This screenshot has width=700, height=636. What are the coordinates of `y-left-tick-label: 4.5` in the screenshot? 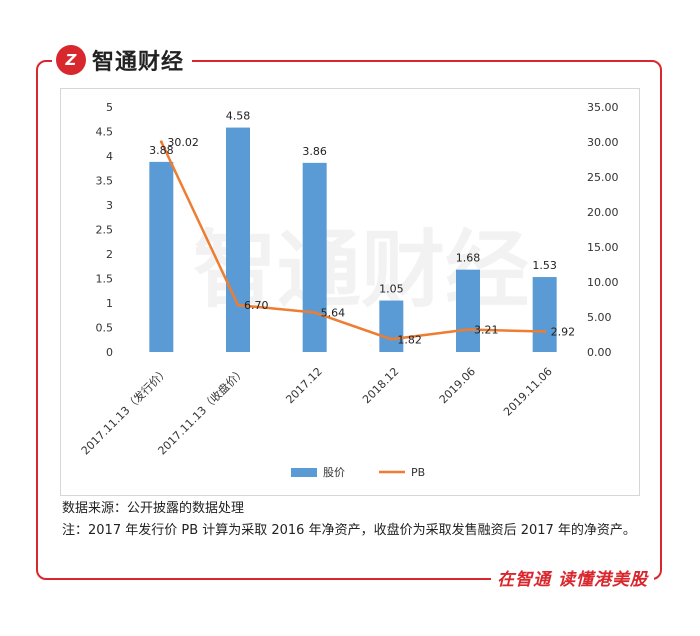 It's located at (105, 132).